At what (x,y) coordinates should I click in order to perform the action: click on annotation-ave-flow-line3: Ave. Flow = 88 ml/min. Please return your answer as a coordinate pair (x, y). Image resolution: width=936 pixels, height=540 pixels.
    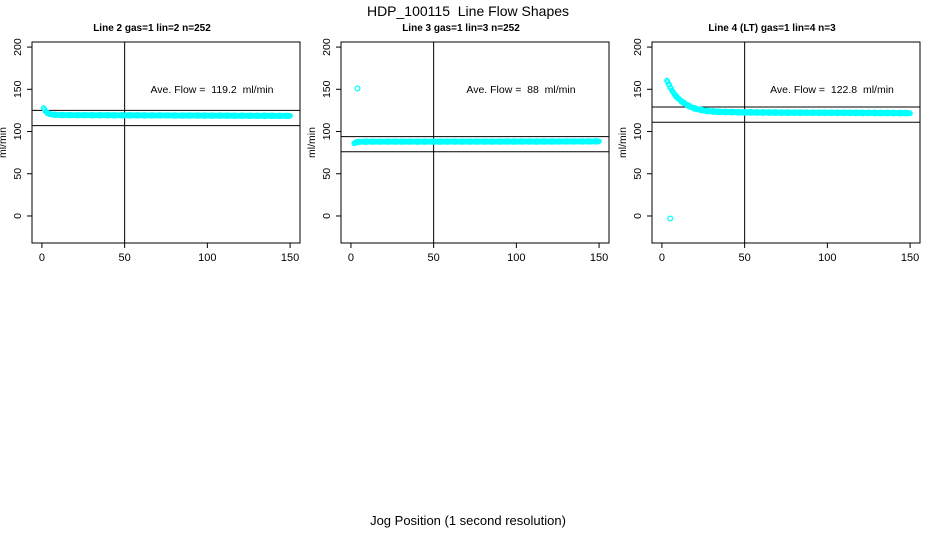
    Looking at the image, I should click on (521, 90).